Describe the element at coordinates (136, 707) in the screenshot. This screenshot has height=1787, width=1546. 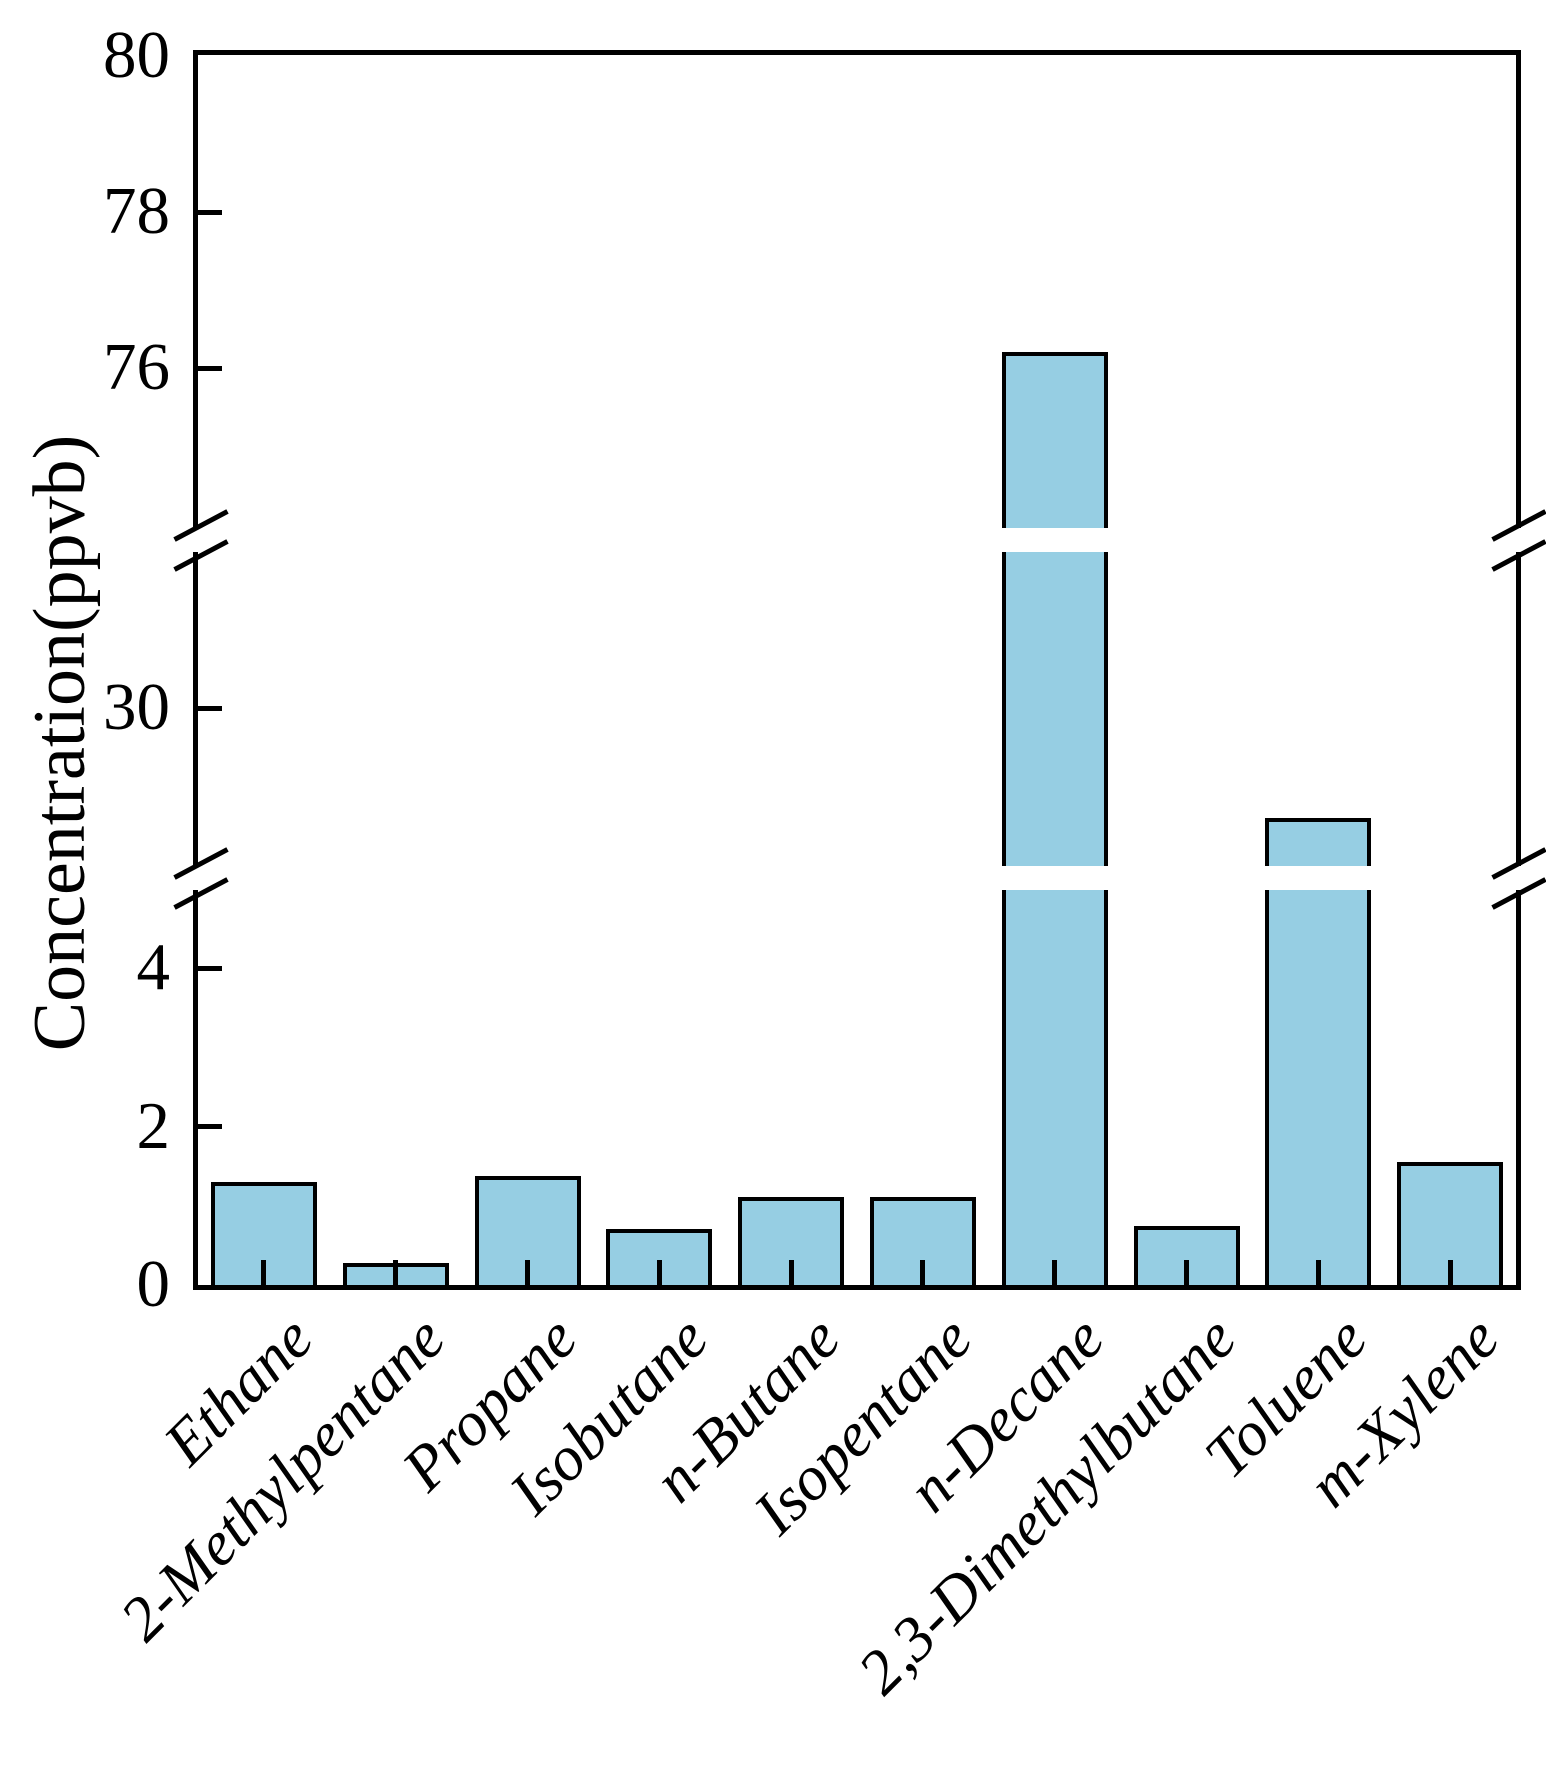
I see `y-tick-label: 30` at that location.